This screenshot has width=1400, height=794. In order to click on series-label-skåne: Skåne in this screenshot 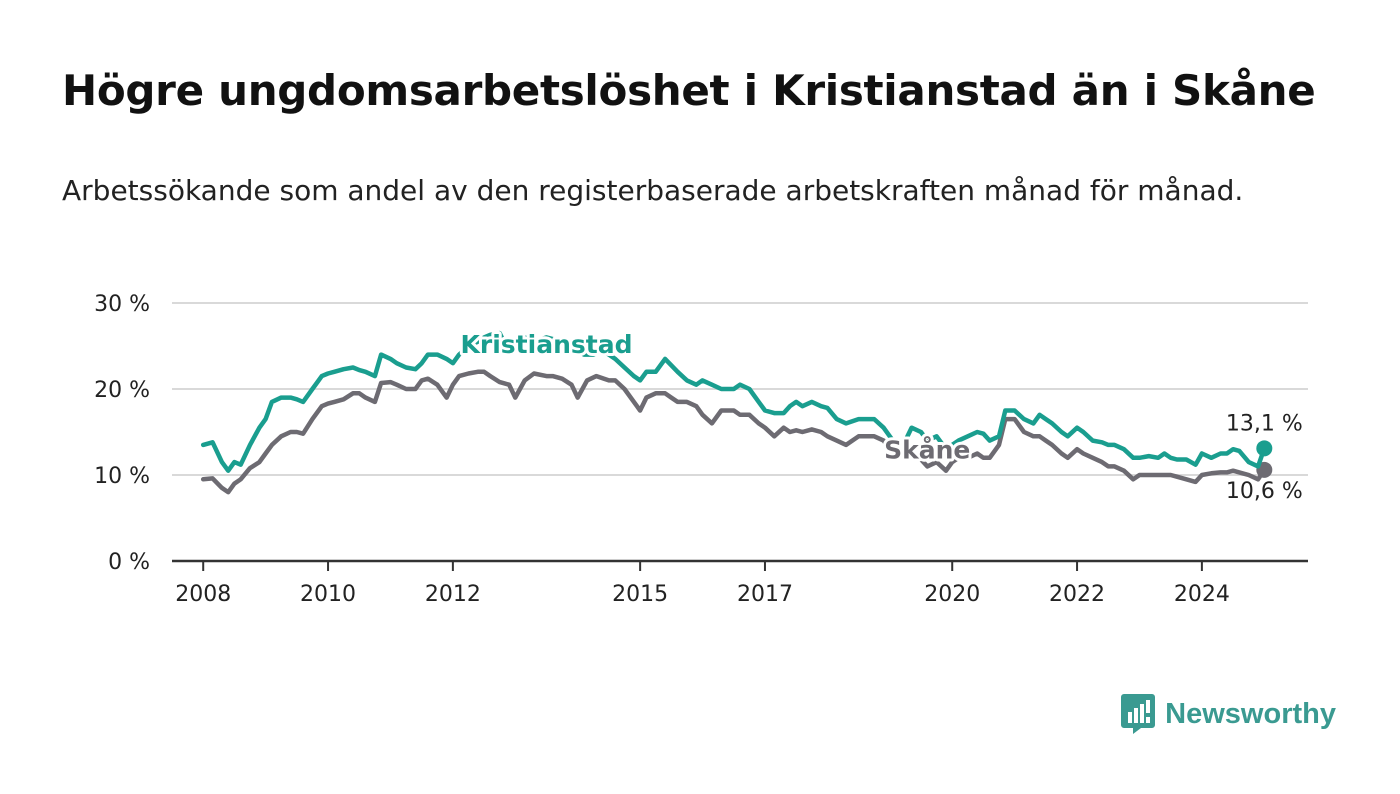, I will do `click(927, 450)`.